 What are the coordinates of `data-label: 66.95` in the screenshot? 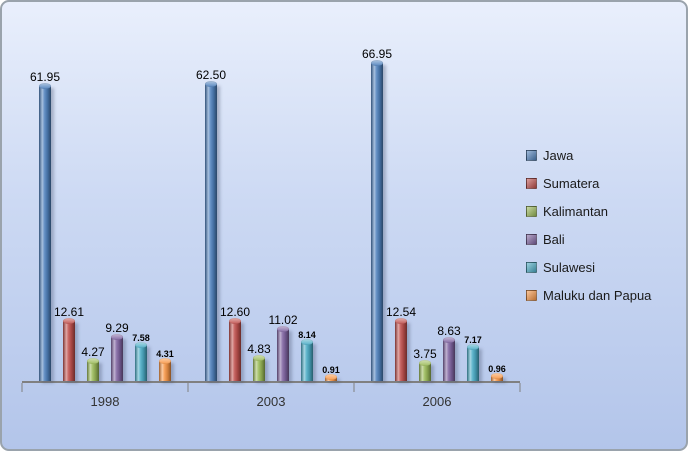 It's located at (377, 53).